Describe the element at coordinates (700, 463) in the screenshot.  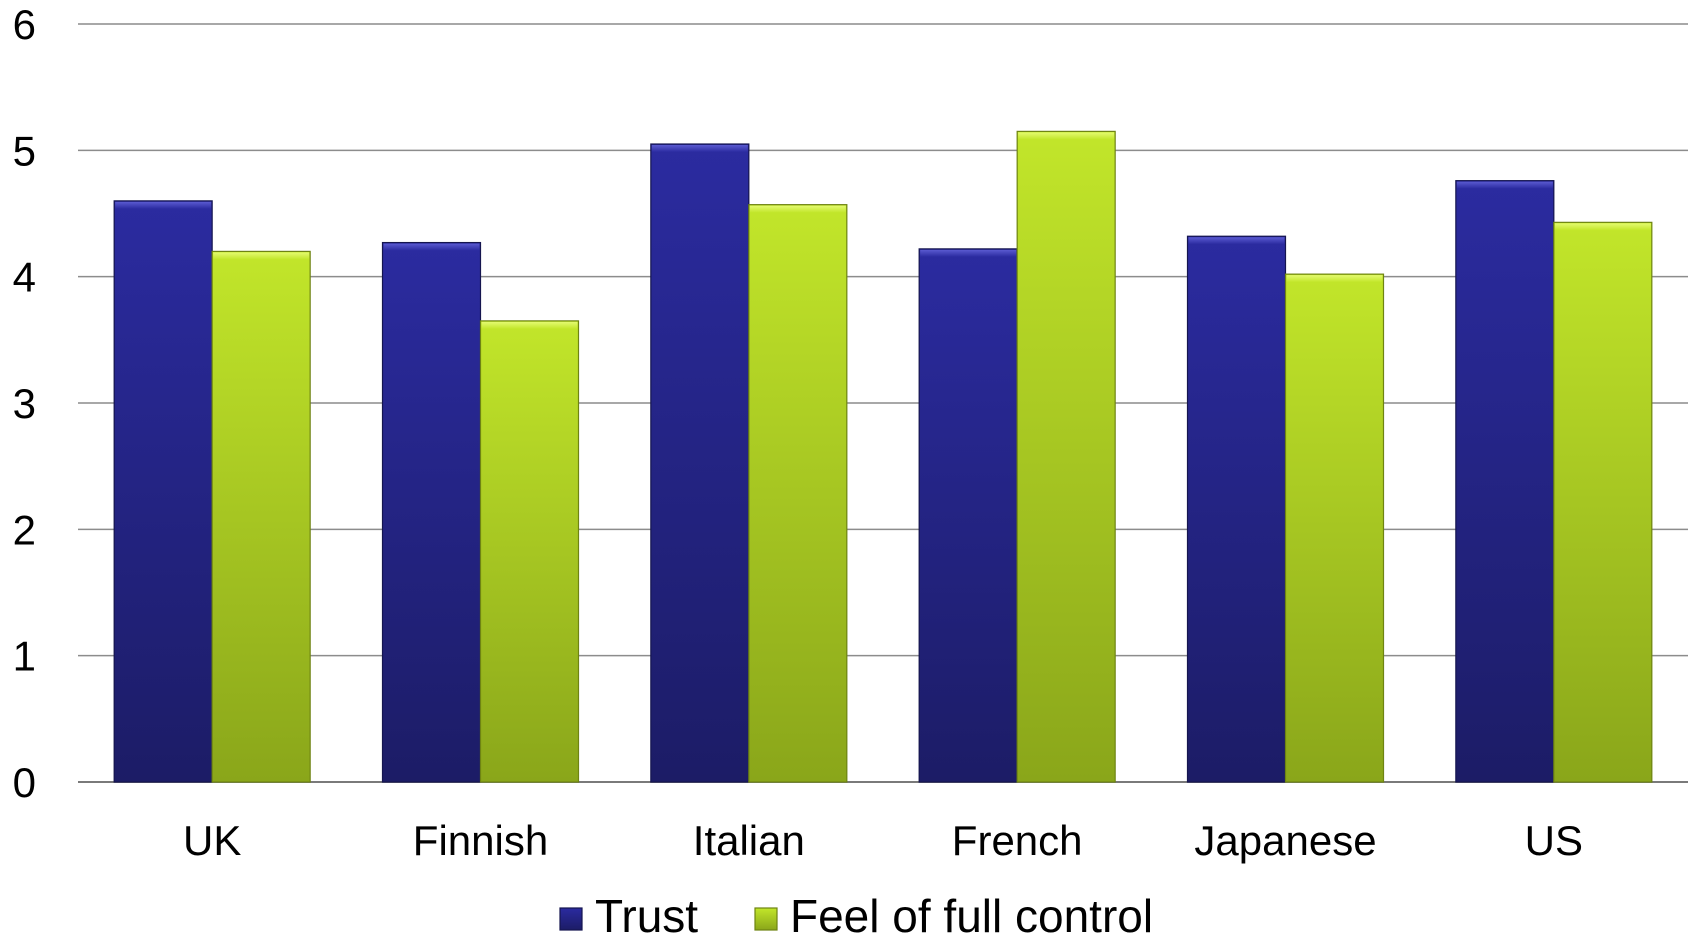
I see `bar-trust-italian` at that location.